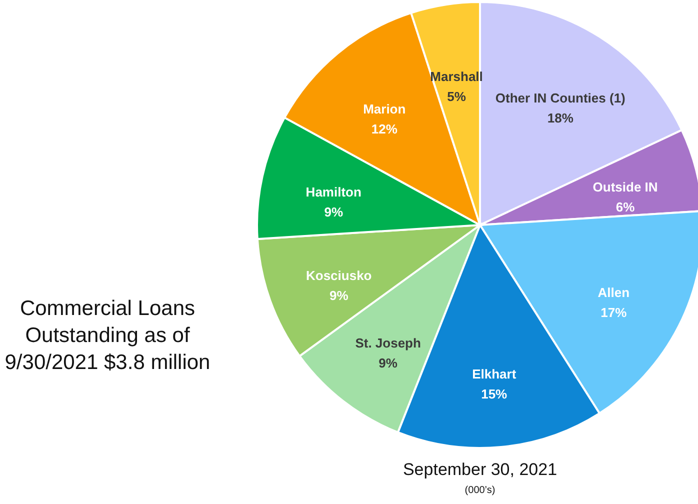 The height and width of the screenshot is (504, 698). I want to click on data-label: 18%, so click(560, 118).